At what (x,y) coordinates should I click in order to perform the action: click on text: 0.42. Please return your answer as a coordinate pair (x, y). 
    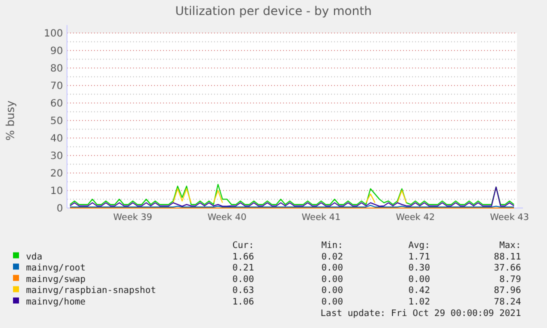
    Looking at the image, I should click on (419, 291).